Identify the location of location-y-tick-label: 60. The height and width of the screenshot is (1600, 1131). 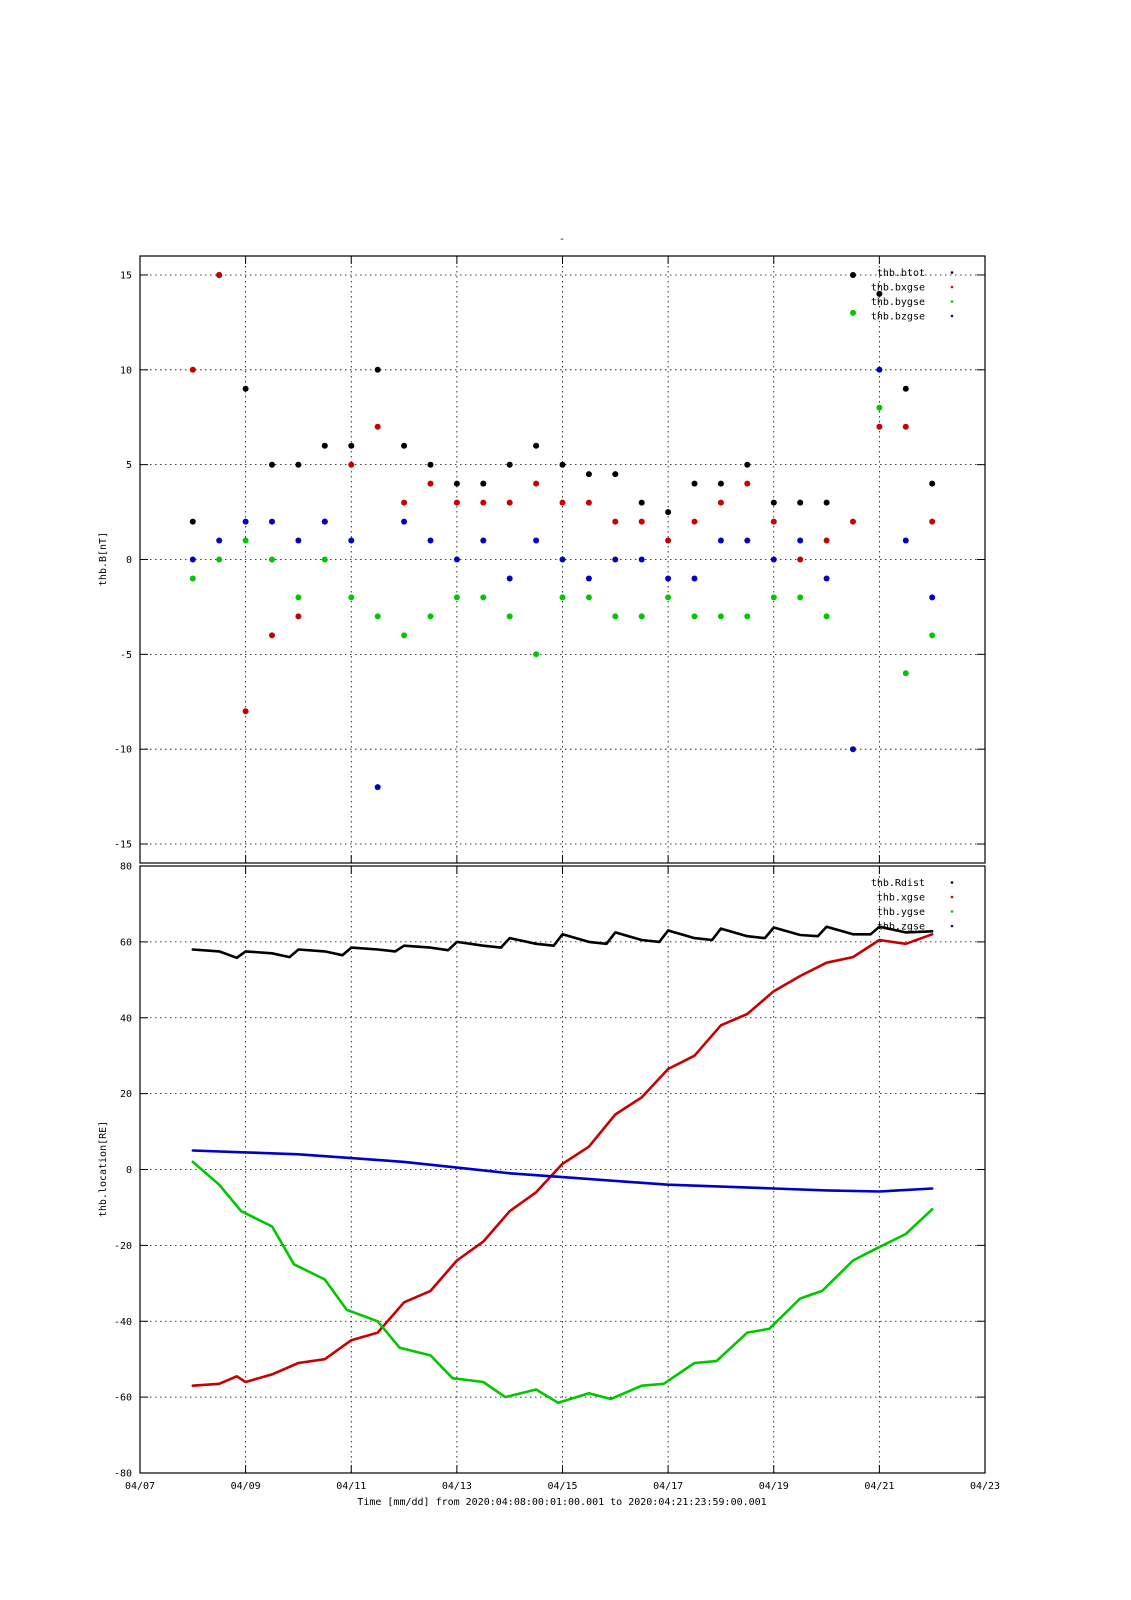
(126, 942).